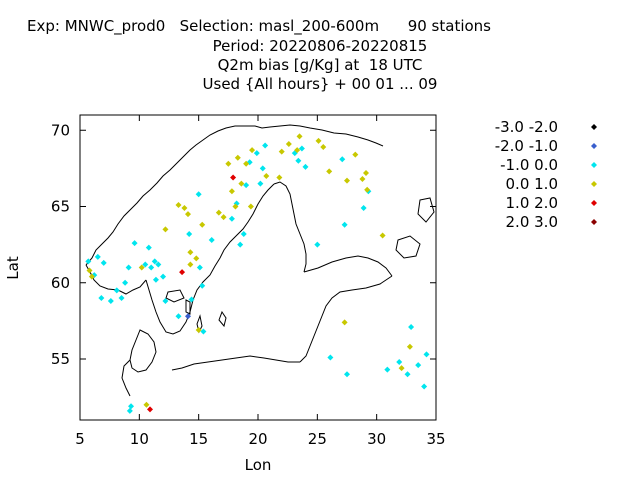 The image size is (640, 480). What do you see at coordinates (532, 222) in the screenshot?
I see `legend-label: 2.0 3.0` at bounding box center [532, 222].